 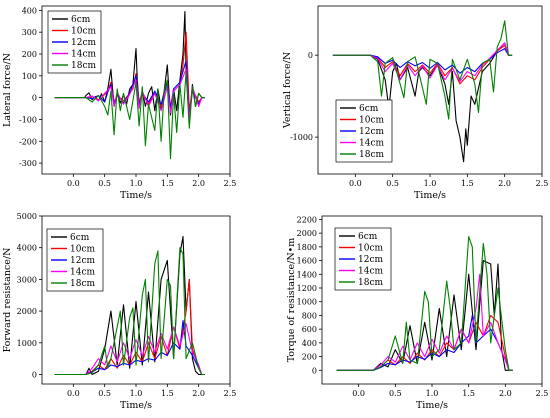 I want to click on y-tick-label: 5000, so click(x=27, y=216).